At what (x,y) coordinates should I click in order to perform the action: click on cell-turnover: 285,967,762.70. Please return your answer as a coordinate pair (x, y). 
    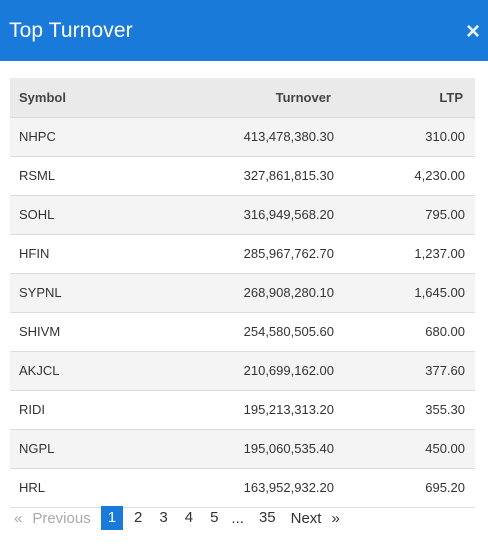
    Looking at the image, I should click on (242, 254).